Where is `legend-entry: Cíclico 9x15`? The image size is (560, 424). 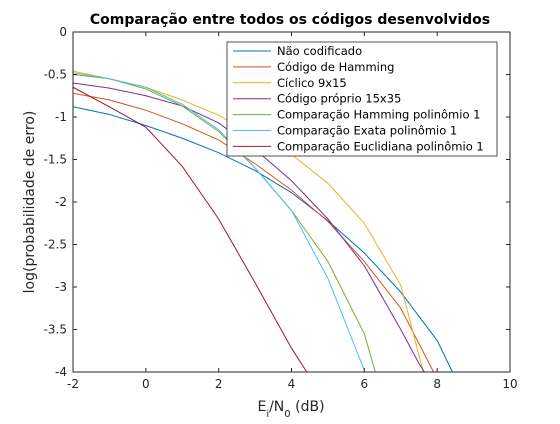
legend-entry: Cíclico 9x15 is located at coordinates (312, 83).